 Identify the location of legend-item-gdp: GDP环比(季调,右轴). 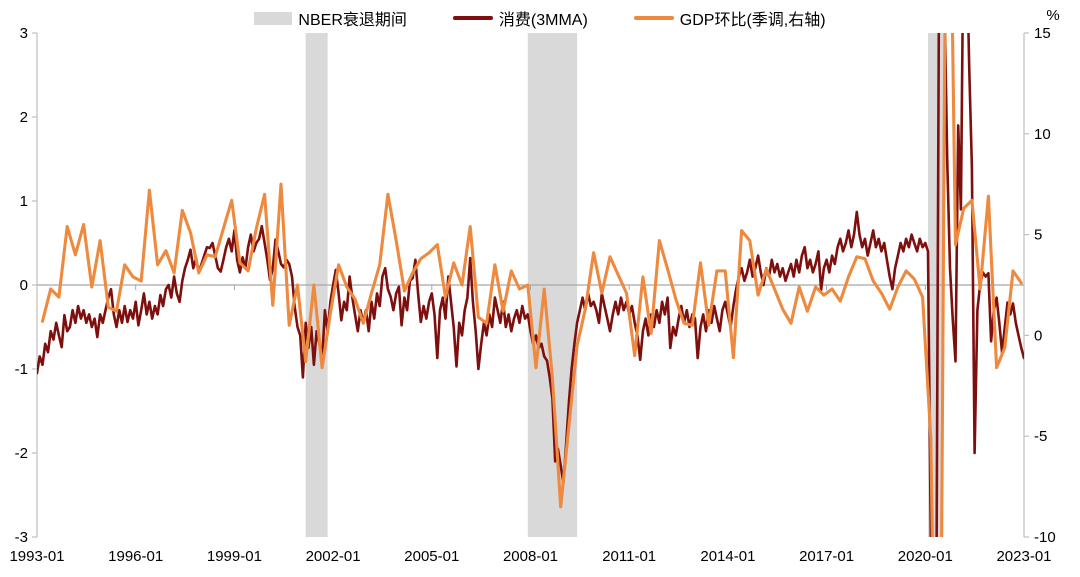
(729, 18).